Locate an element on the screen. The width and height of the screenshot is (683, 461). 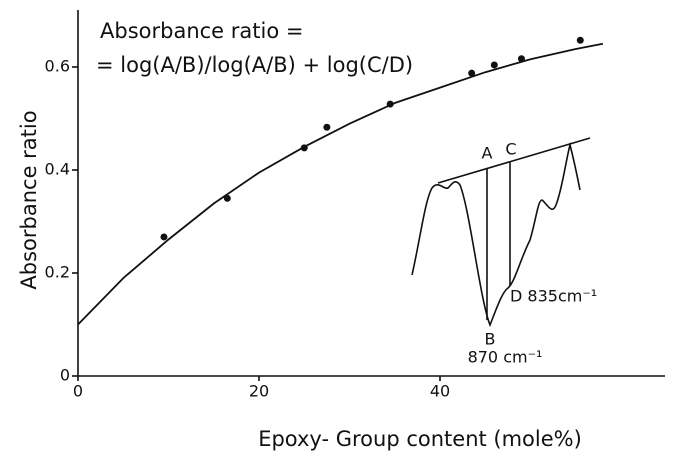
x-tick-label: 0 is located at coordinates (78, 391).